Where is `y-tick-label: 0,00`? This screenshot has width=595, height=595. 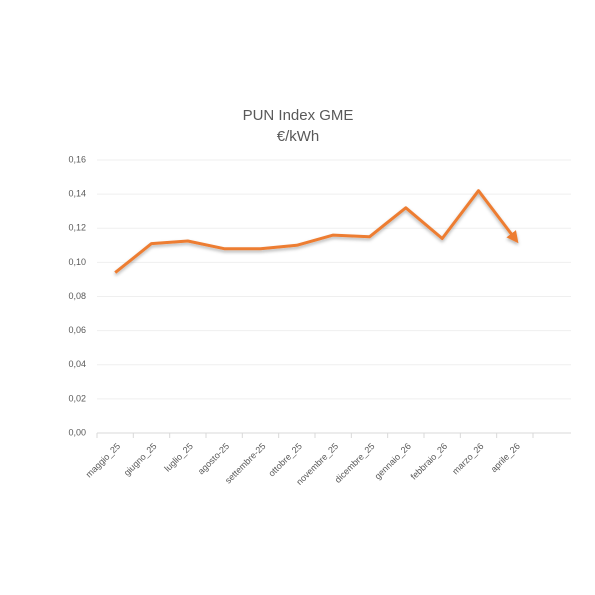
y-tick-label: 0,00 is located at coordinates (77, 432).